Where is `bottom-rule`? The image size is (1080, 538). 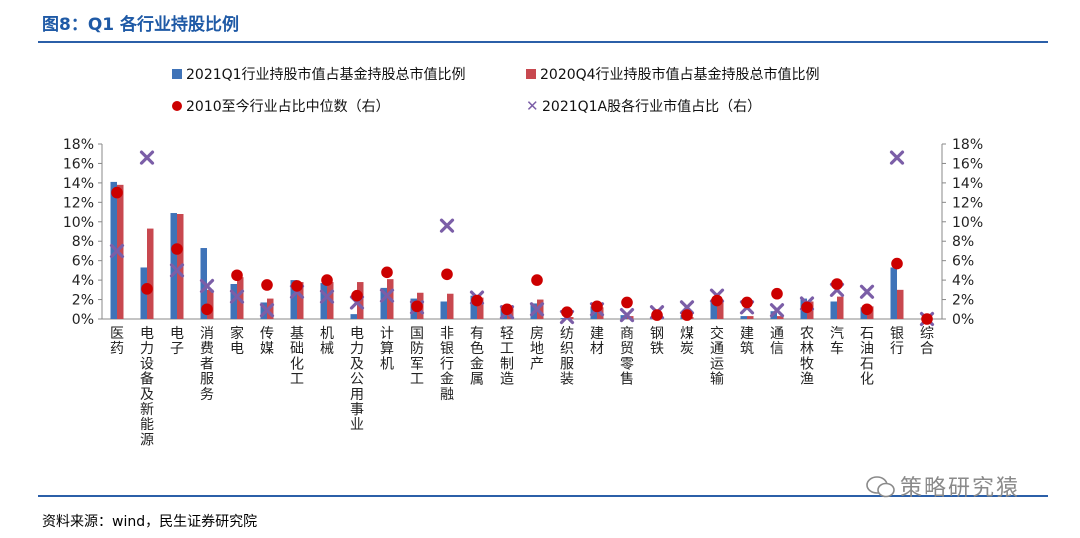
bottom-rule is located at coordinates (543, 496).